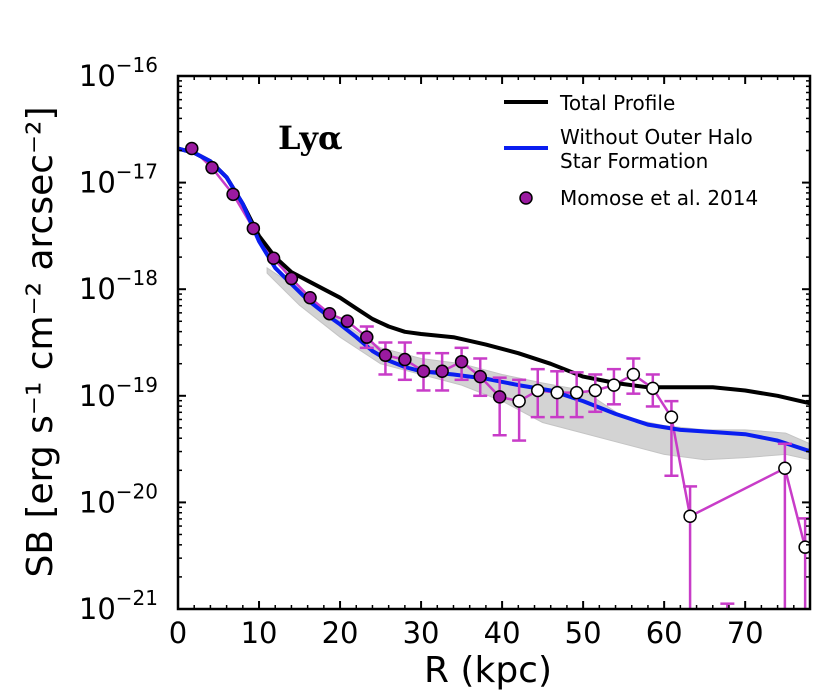 Image resolution: width=830 pixels, height=698 pixels. What do you see at coordinates (137, 385) in the screenshot?
I see `y-tick-exponent: −19` at bounding box center [137, 385].